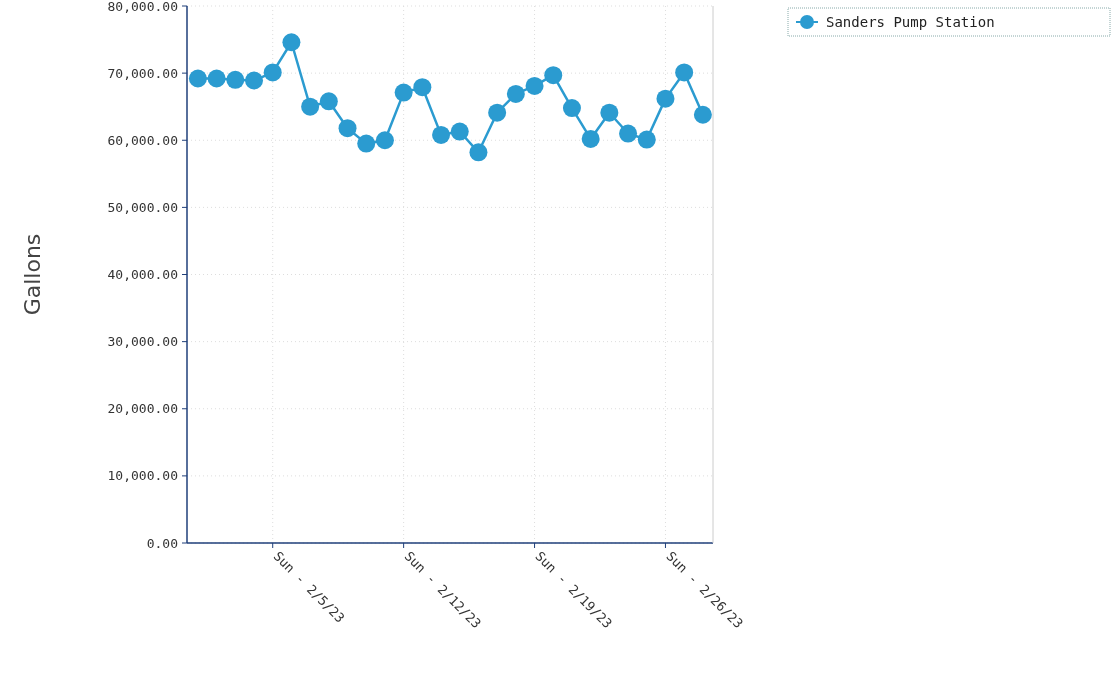 This screenshot has width=1118, height=694. I want to click on y-tick-label: 40,000.00, so click(142, 275).